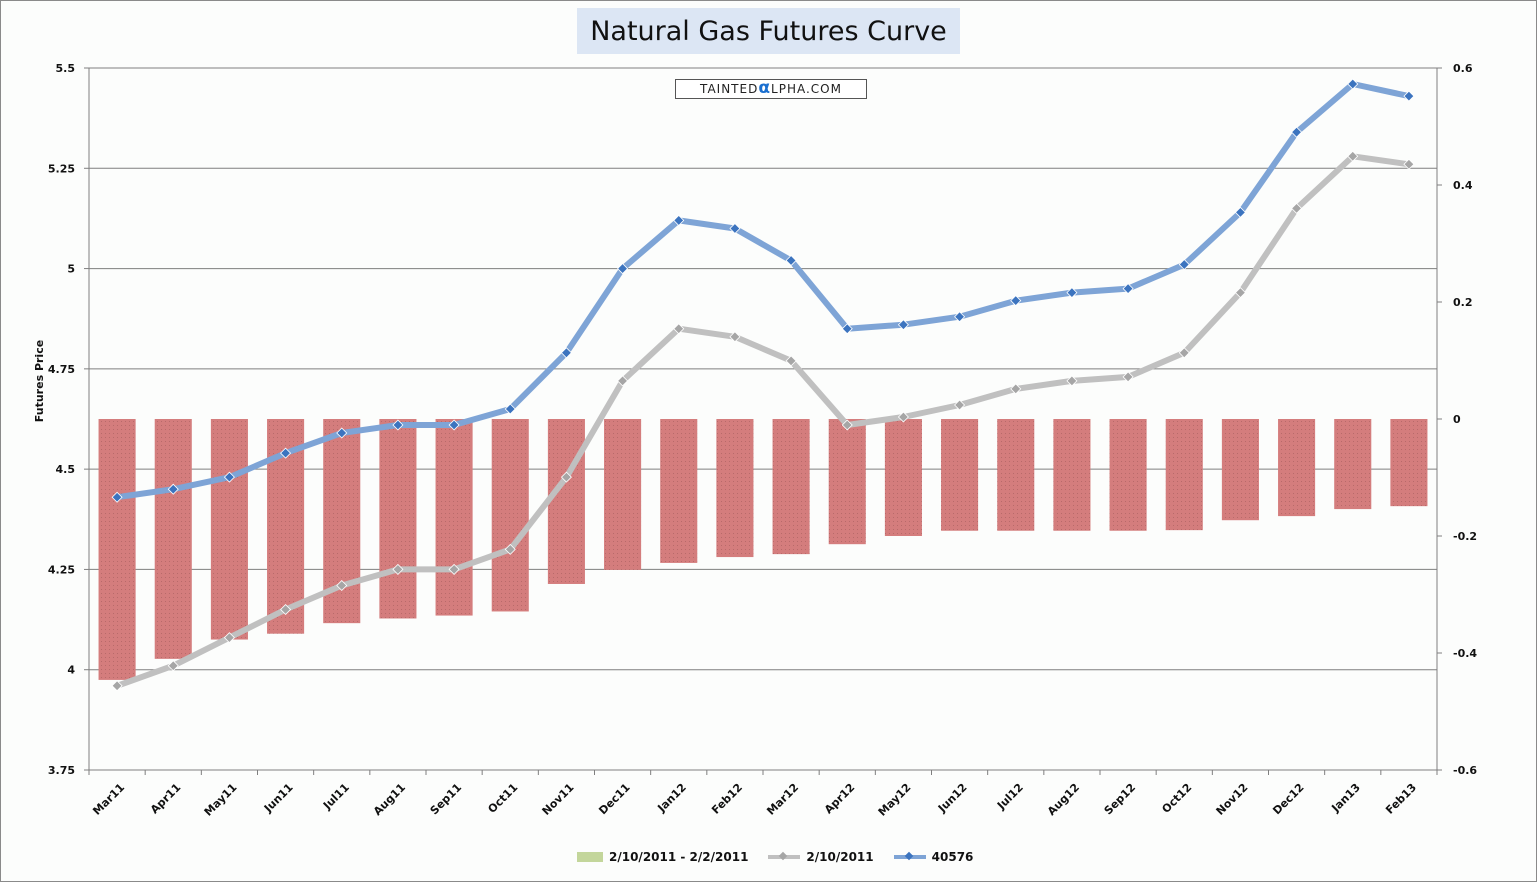  I want to click on legend-item-prior: 40576, so click(933, 857).